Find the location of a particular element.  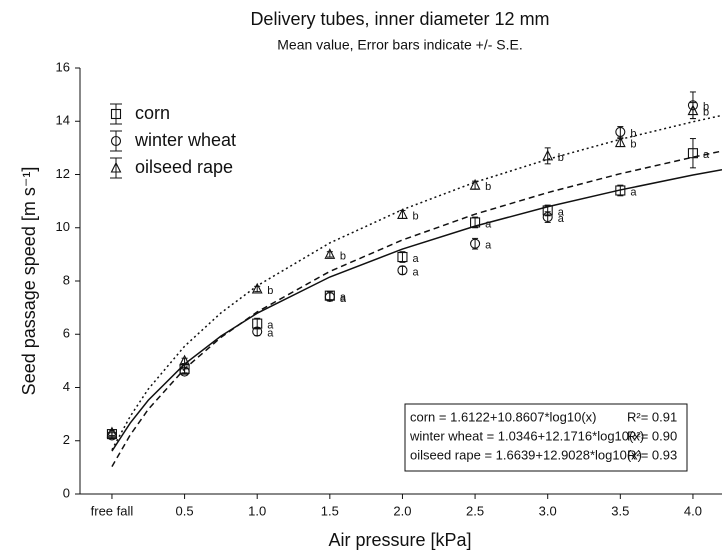

x-tick-label: 1.5 is located at coordinates (330, 510).